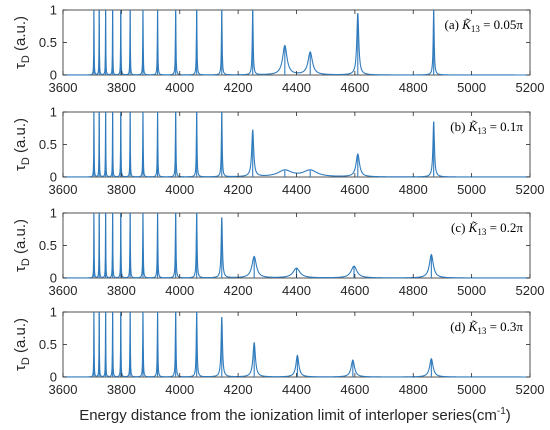 The height and width of the screenshot is (430, 550). I want to click on annotation-prefix: (a), so click(453, 24).